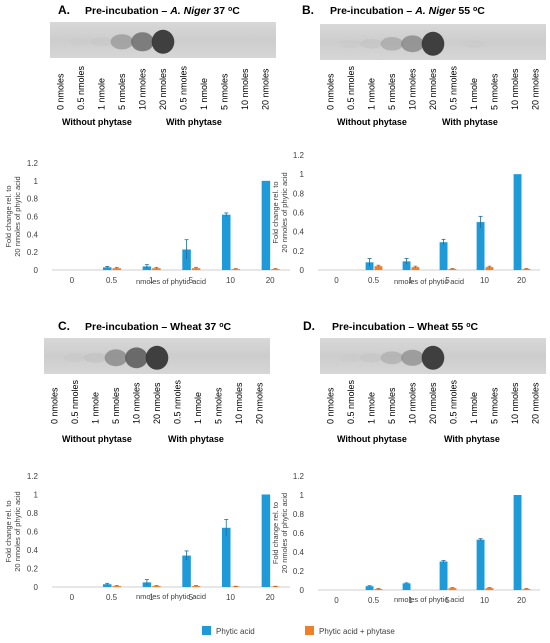 The width and height of the screenshot is (550, 643). What do you see at coordinates (64, 326) in the screenshot?
I see `panel-c-letter: C.` at bounding box center [64, 326].